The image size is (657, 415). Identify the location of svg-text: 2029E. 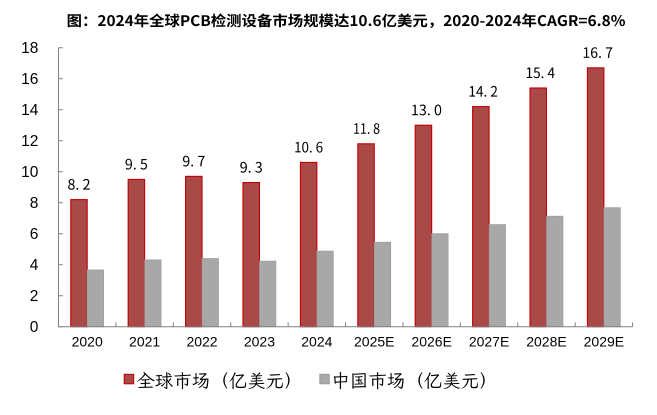
(604, 342).